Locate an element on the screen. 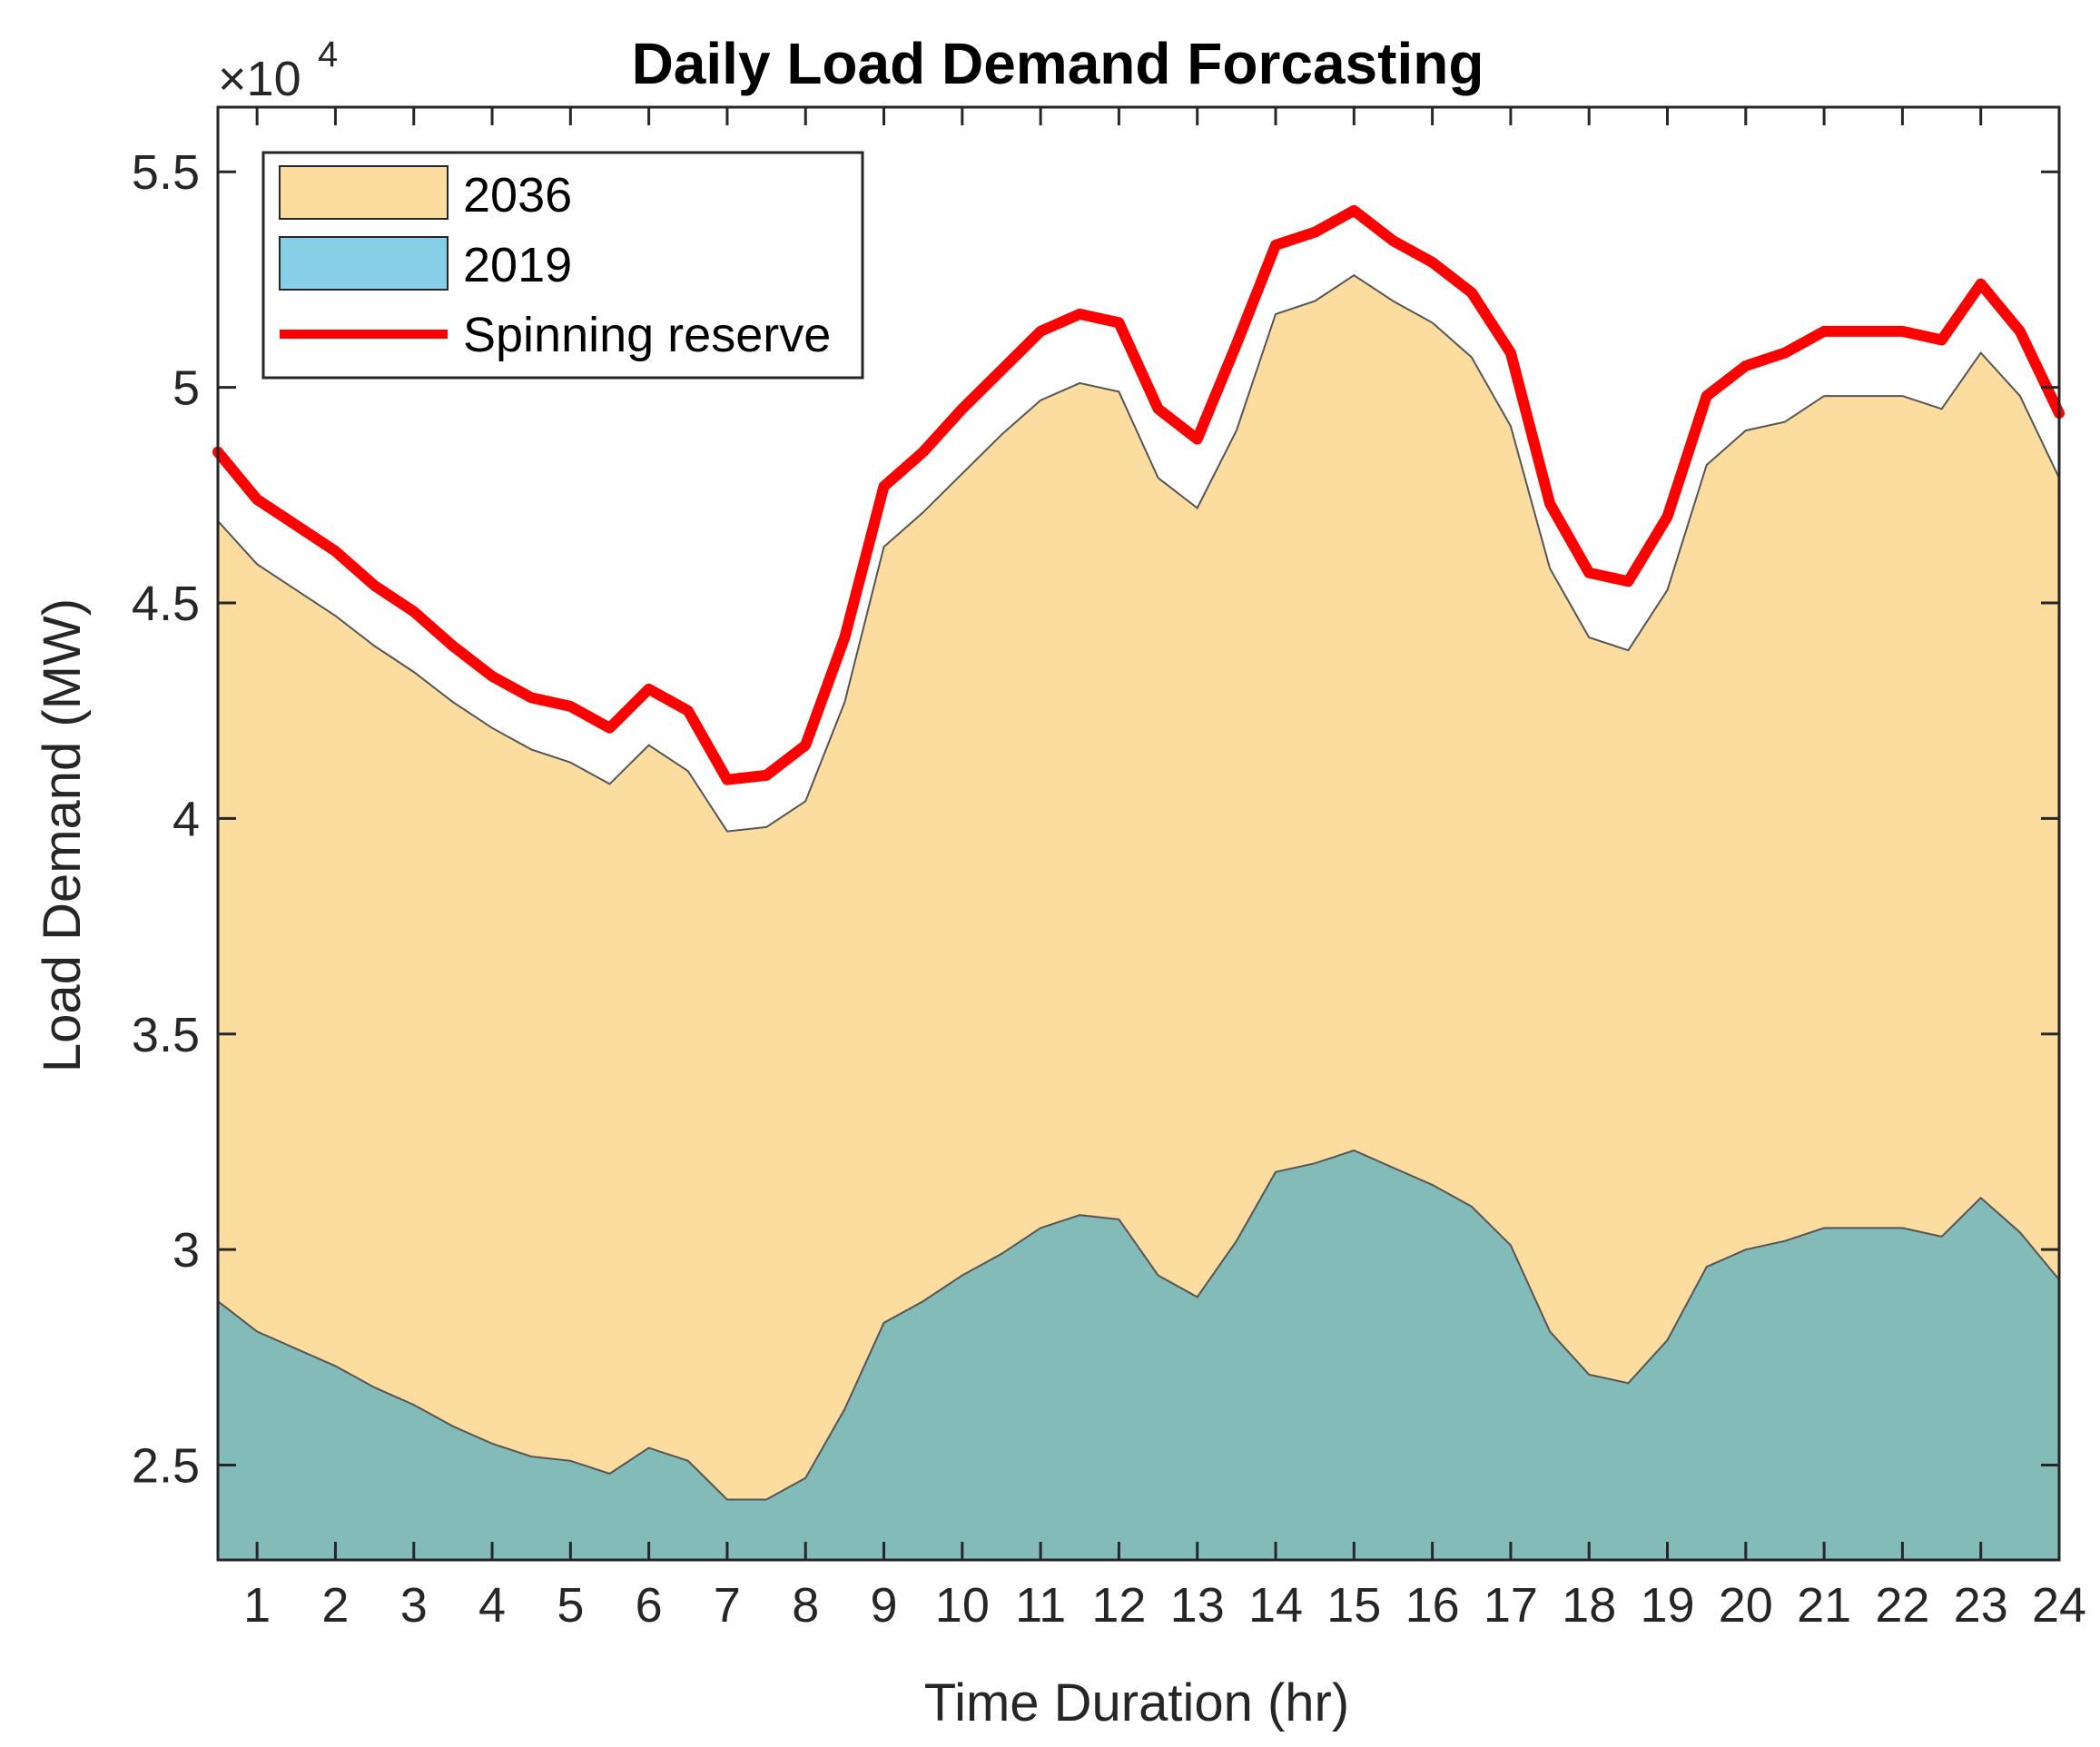  x-tick-label: 8 is located at coordinates (805, 1605).